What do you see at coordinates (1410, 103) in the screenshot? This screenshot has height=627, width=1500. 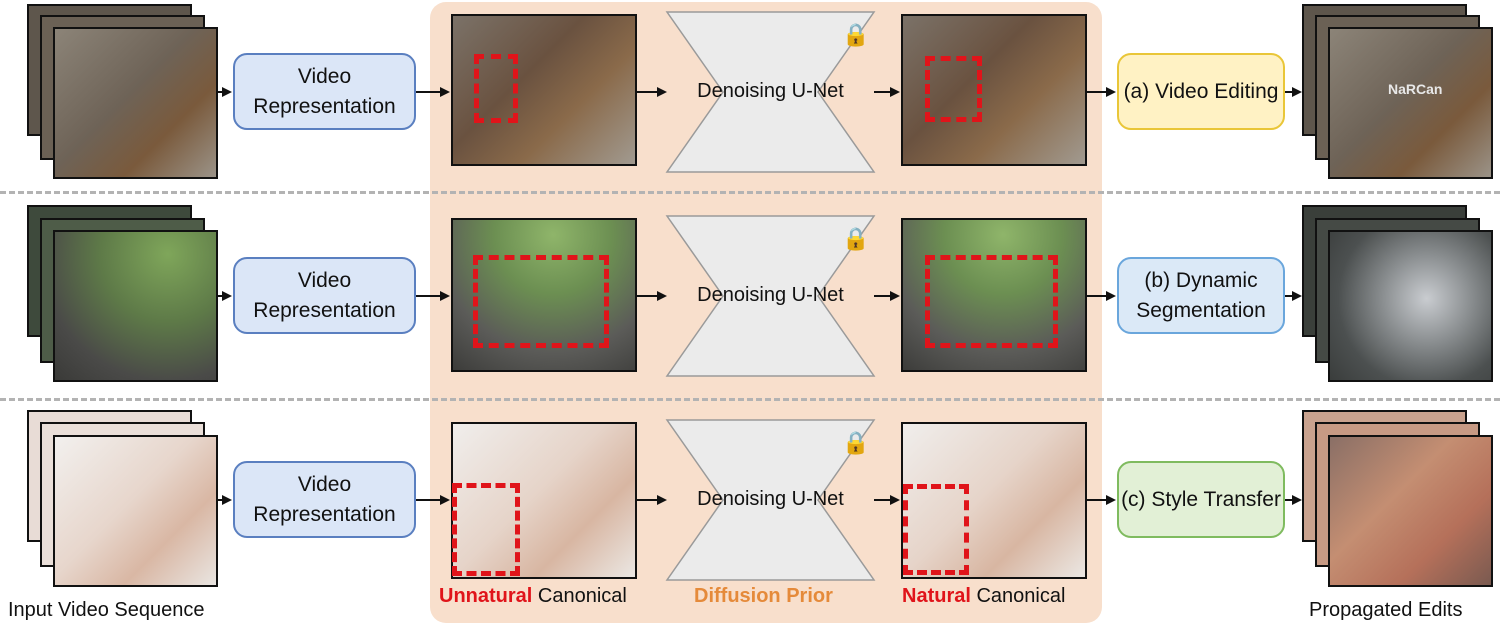 I see `output-frame-bear: NaRCan` at bounding box center [1410, 103].